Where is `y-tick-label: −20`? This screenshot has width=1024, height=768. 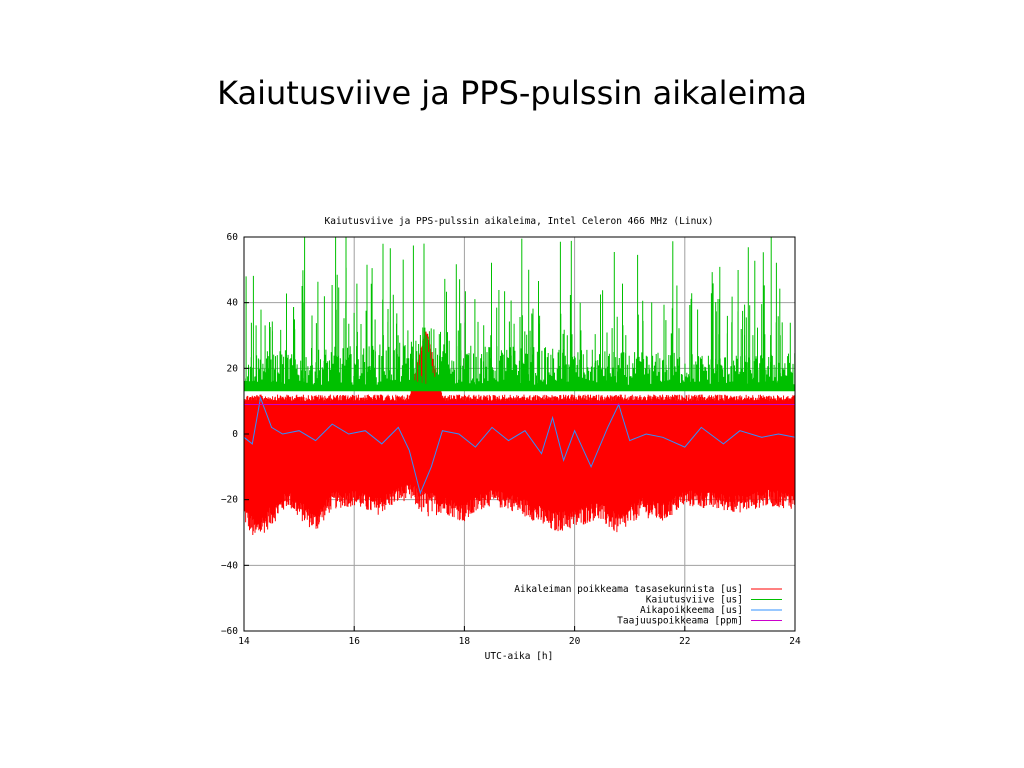 y-tick-label: −20 is located at coordinates (229, 500).